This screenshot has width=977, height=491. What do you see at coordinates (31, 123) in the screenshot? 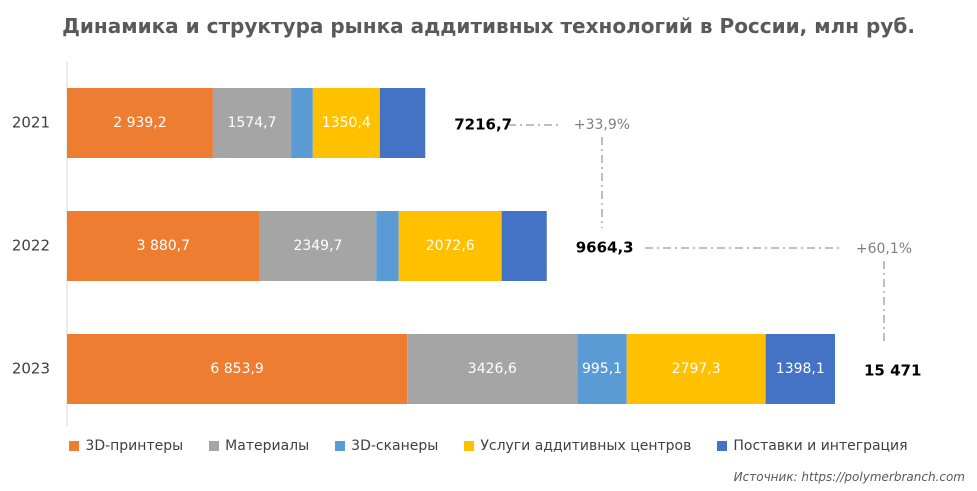
I see `category-label-2021: 2021` at bounding box center [31, 123].